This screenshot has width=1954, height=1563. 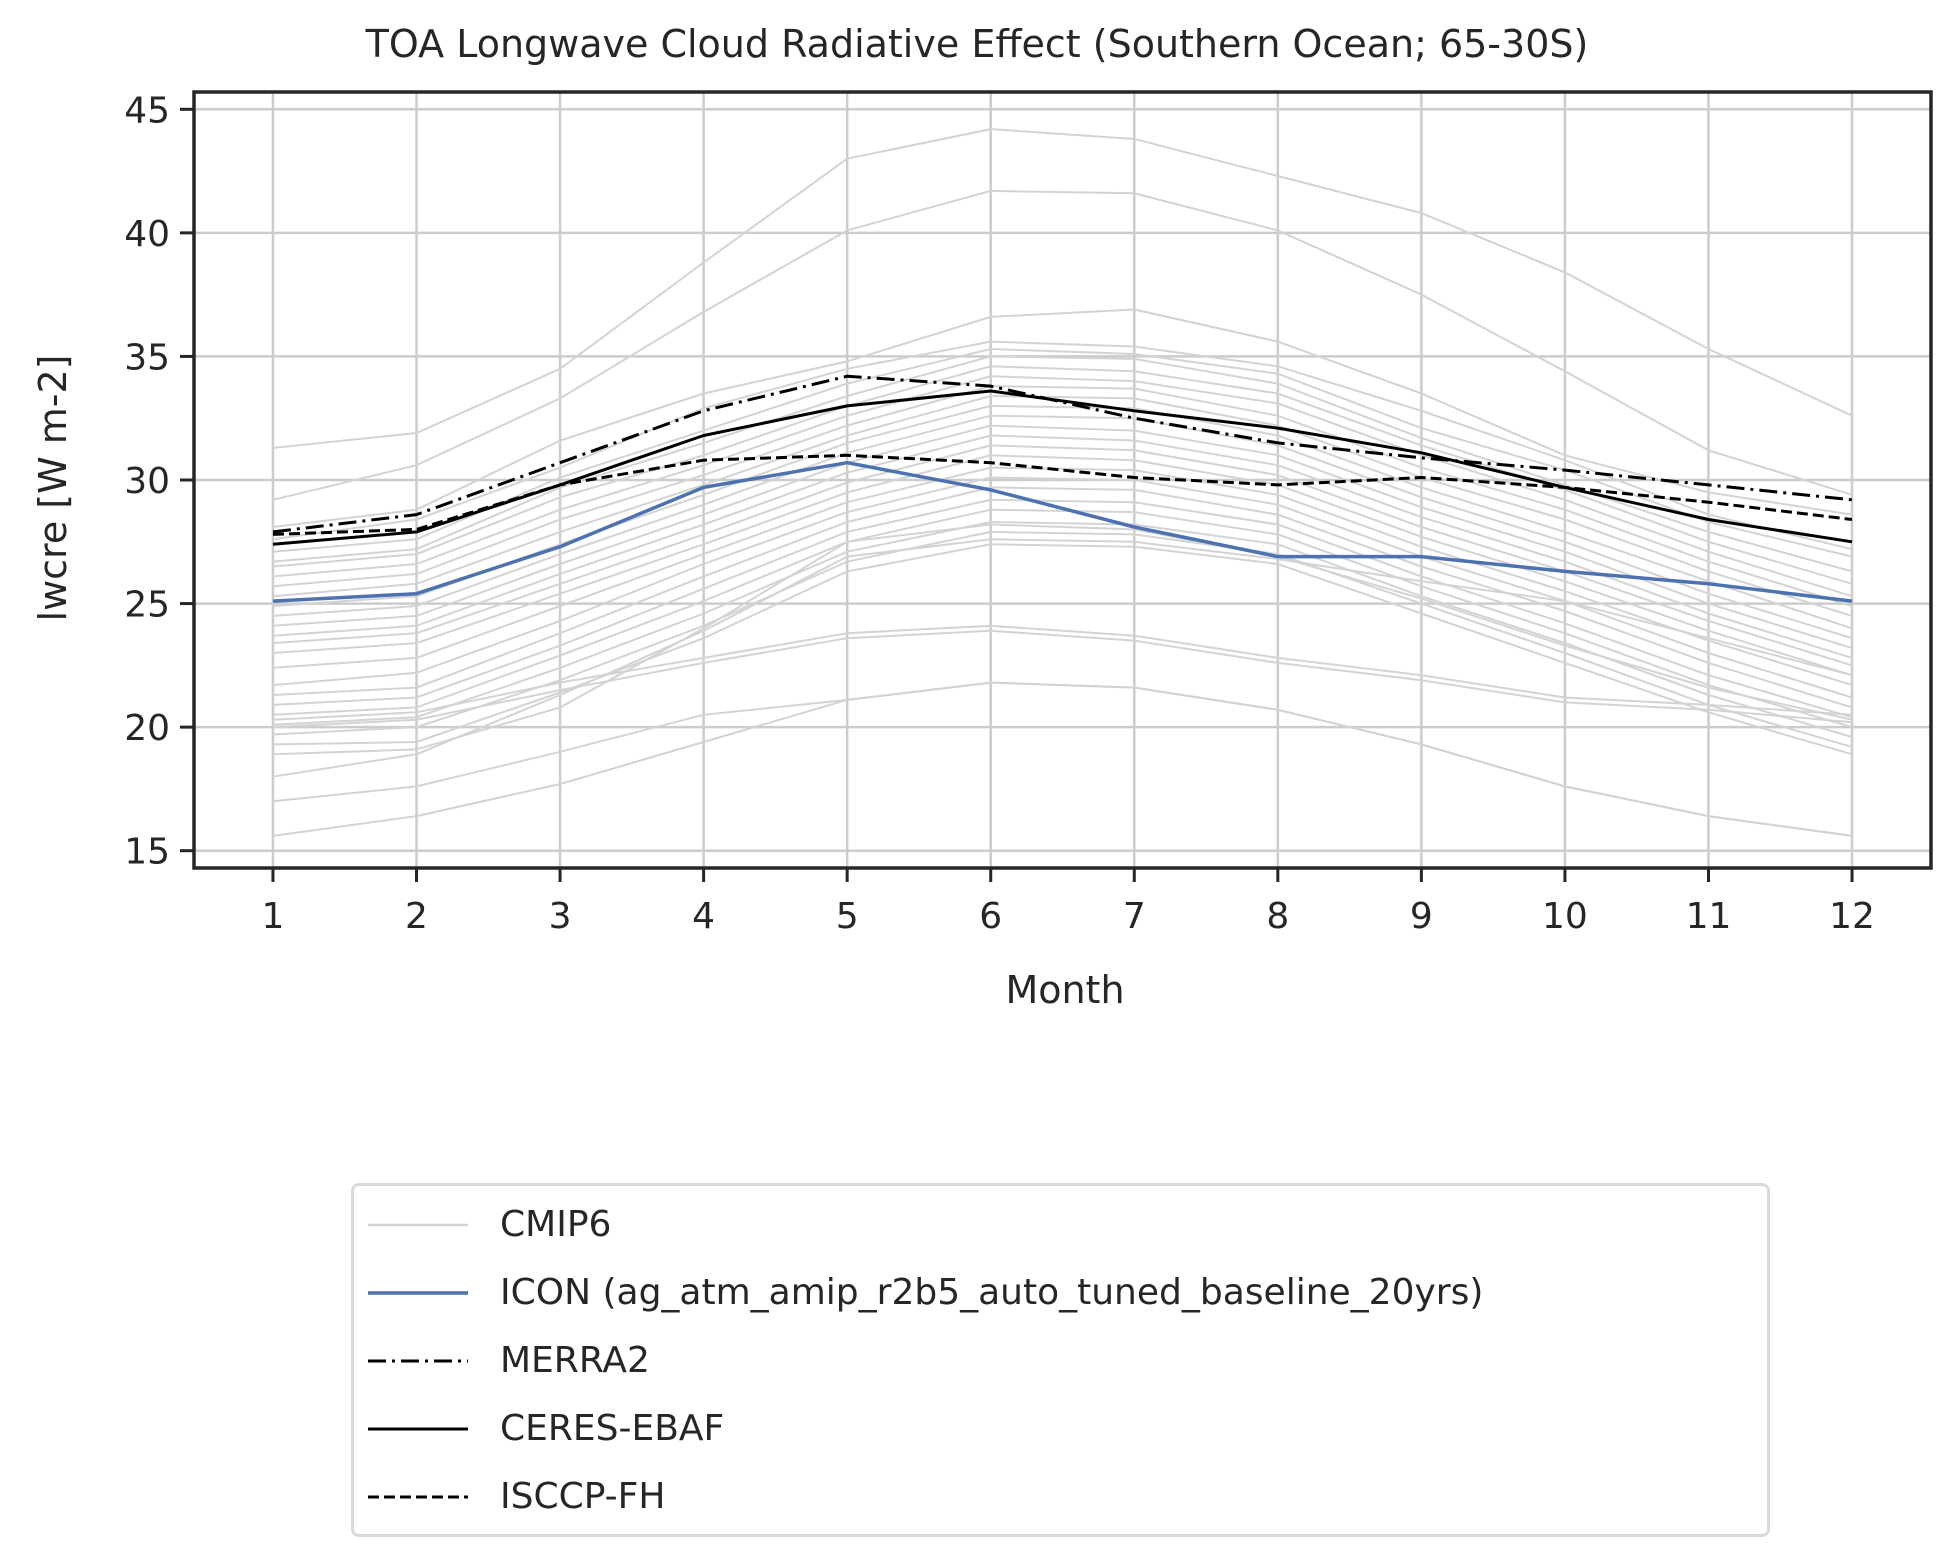 I want to click on legend-label: ISCCP-FH, so click(x=583, y=1496).